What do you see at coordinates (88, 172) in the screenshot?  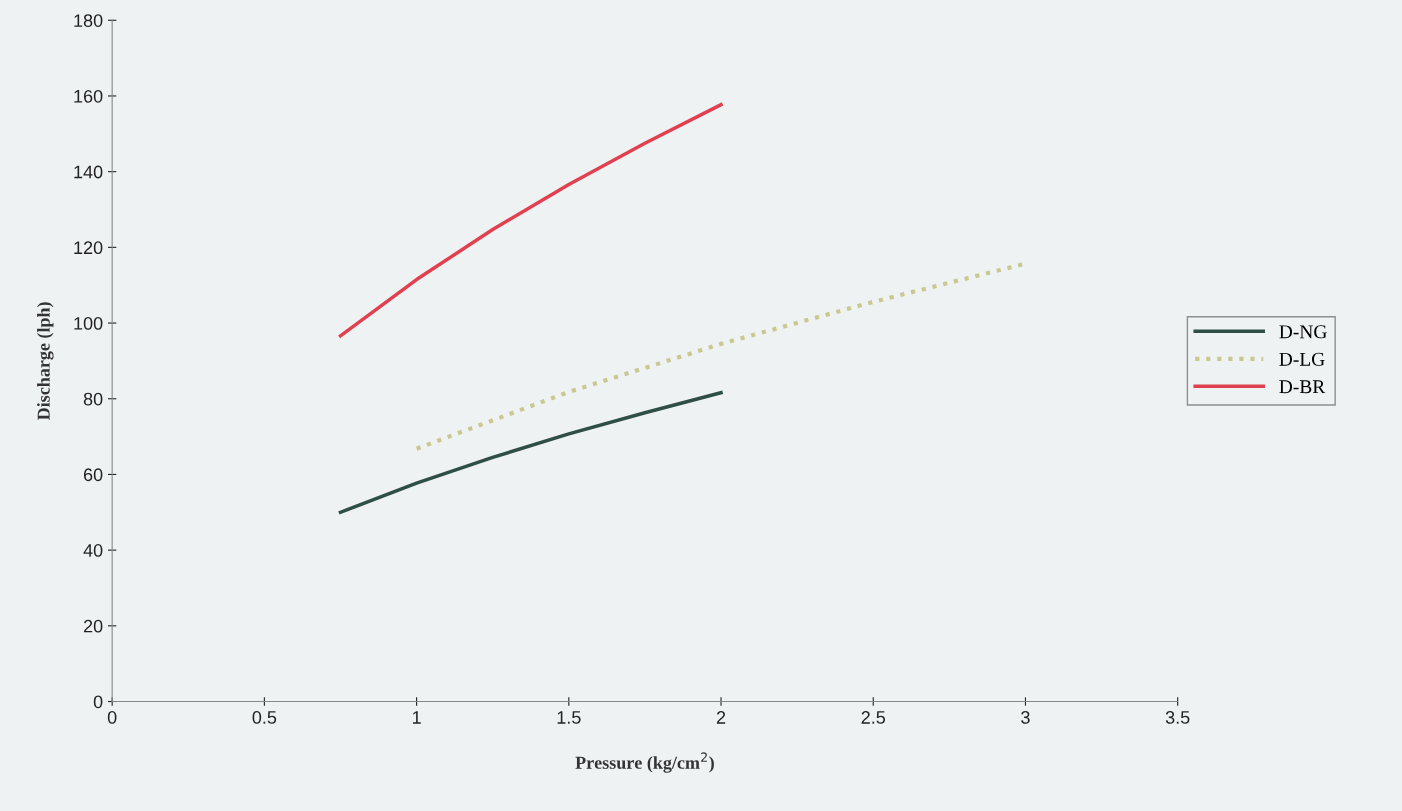 I see `y-tick-label: 140` at bounding box center [88, 172].